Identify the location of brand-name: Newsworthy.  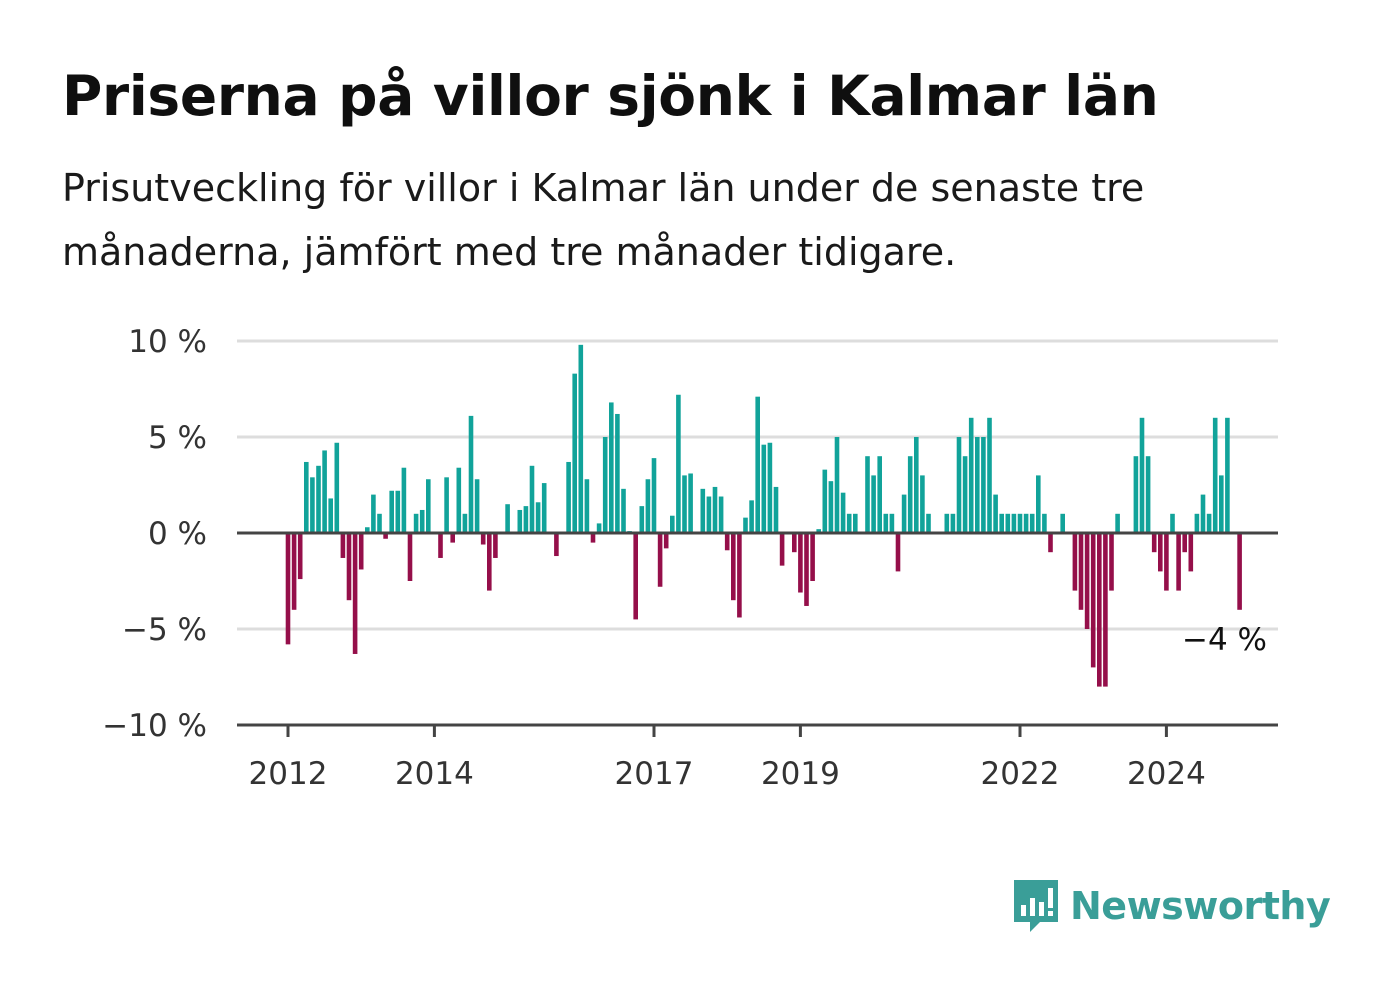
(1200, 906).